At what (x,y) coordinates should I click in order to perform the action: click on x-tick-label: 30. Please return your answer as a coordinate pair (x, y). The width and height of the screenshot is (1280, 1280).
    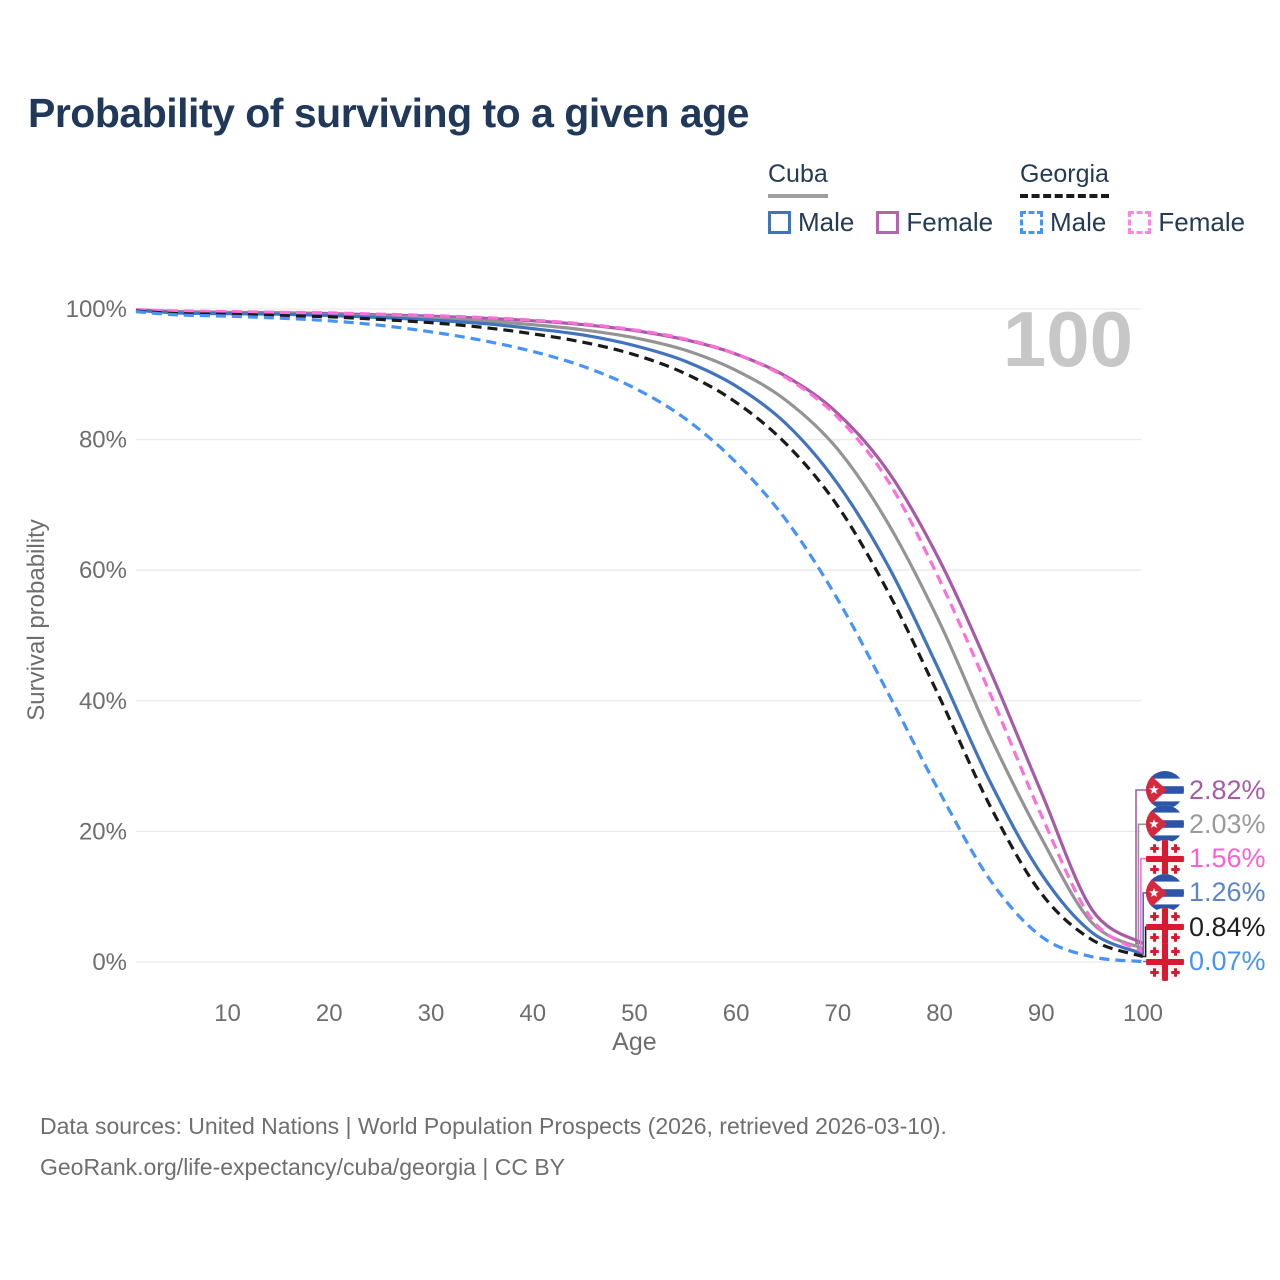
    Looking at the image, I should click on (431, 1013).